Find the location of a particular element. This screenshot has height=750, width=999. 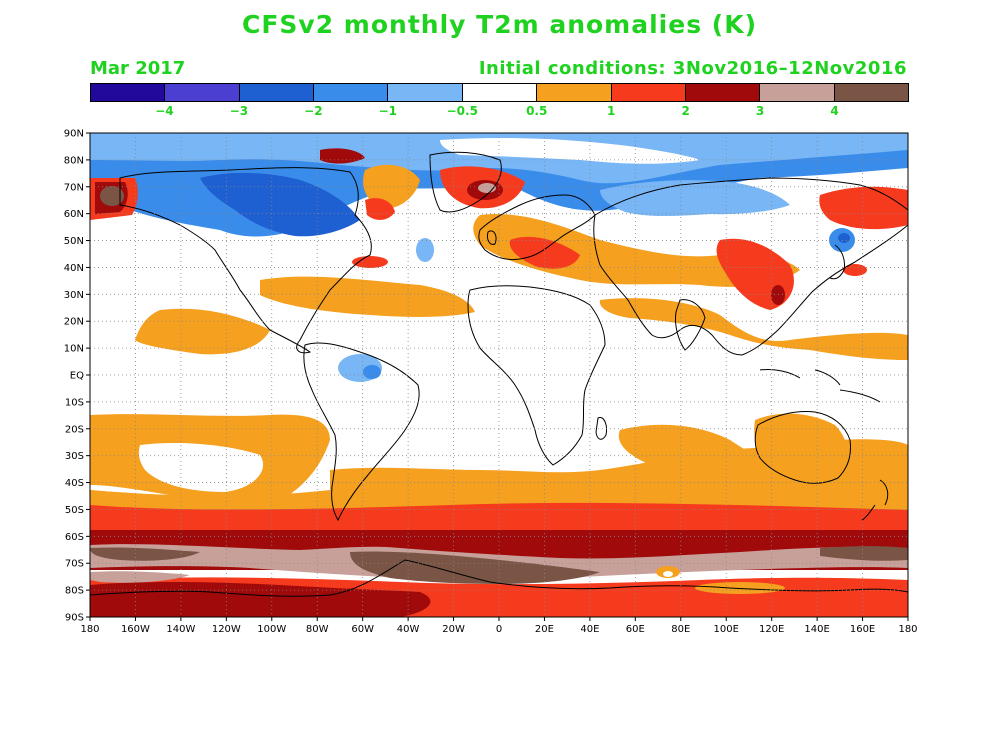

china-peak is located at coordinates (778, 295).